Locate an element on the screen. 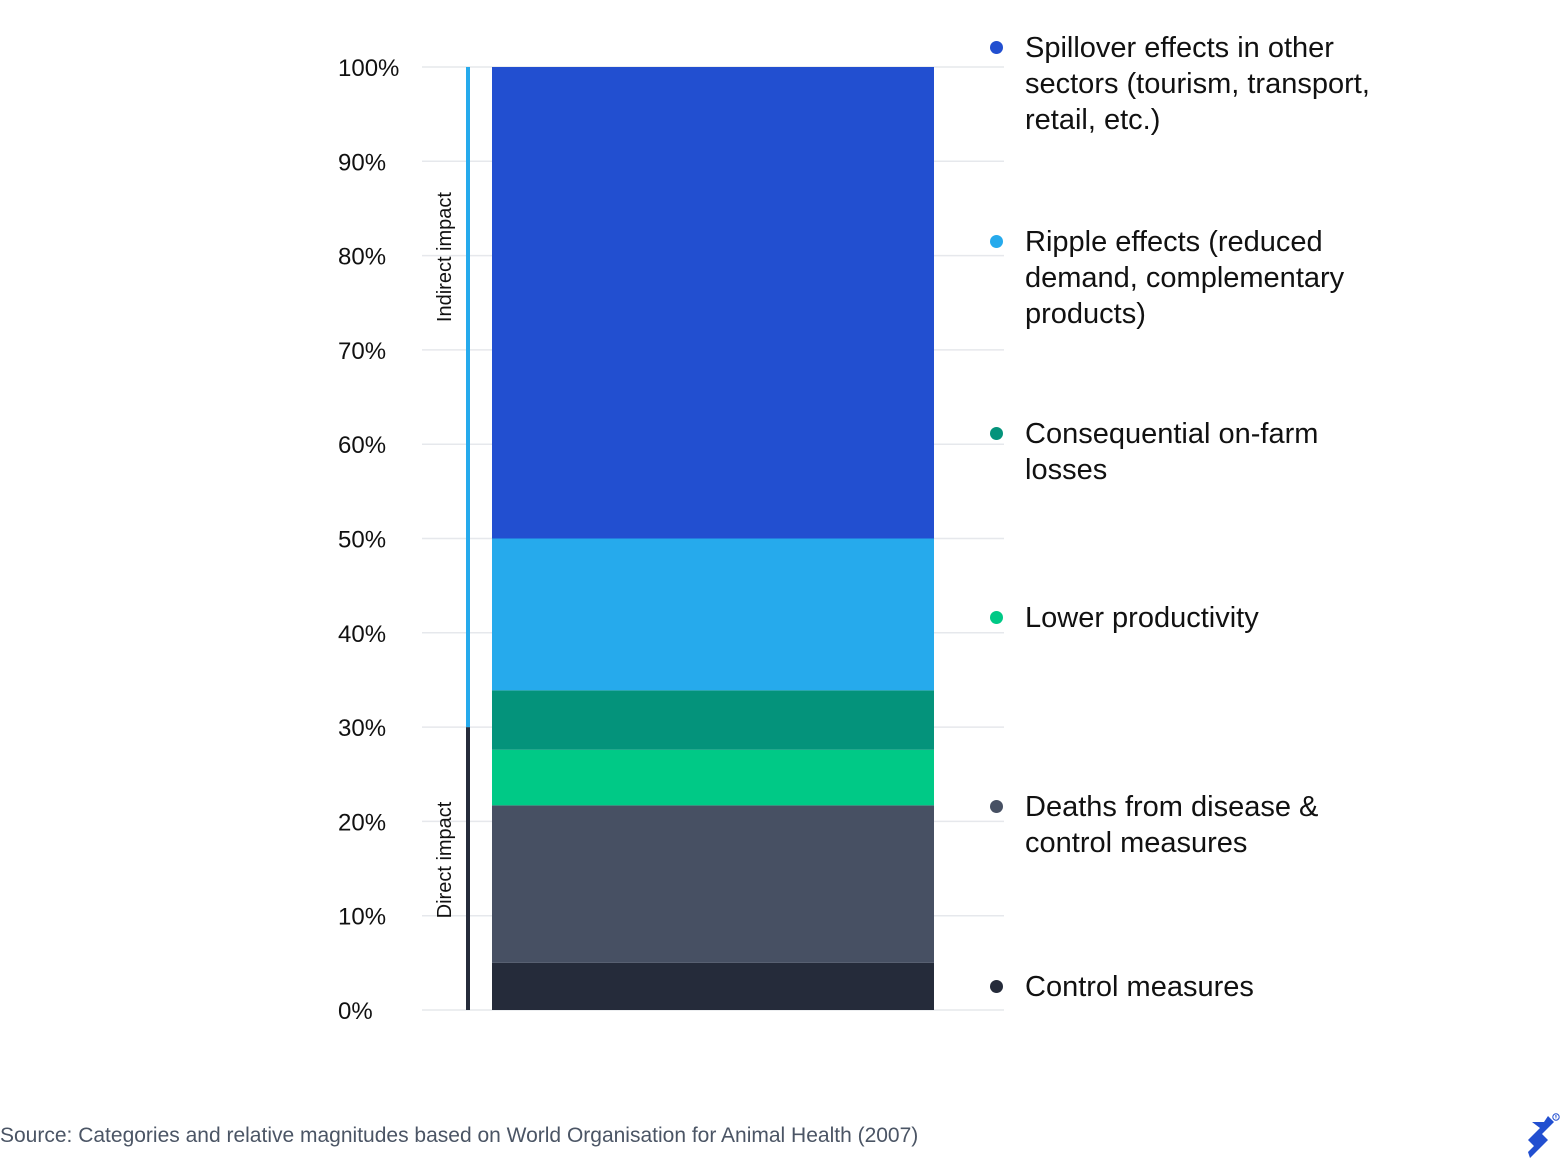 The image size is (1560, 1160). y-tick-label: 40% is located at coordinates (362, 634).